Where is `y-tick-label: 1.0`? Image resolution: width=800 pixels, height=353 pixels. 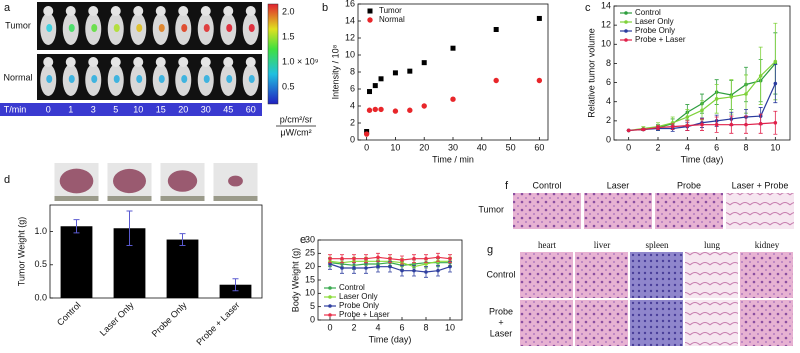
y-tick-label: 1.0 is located at coordinates (40, 231).